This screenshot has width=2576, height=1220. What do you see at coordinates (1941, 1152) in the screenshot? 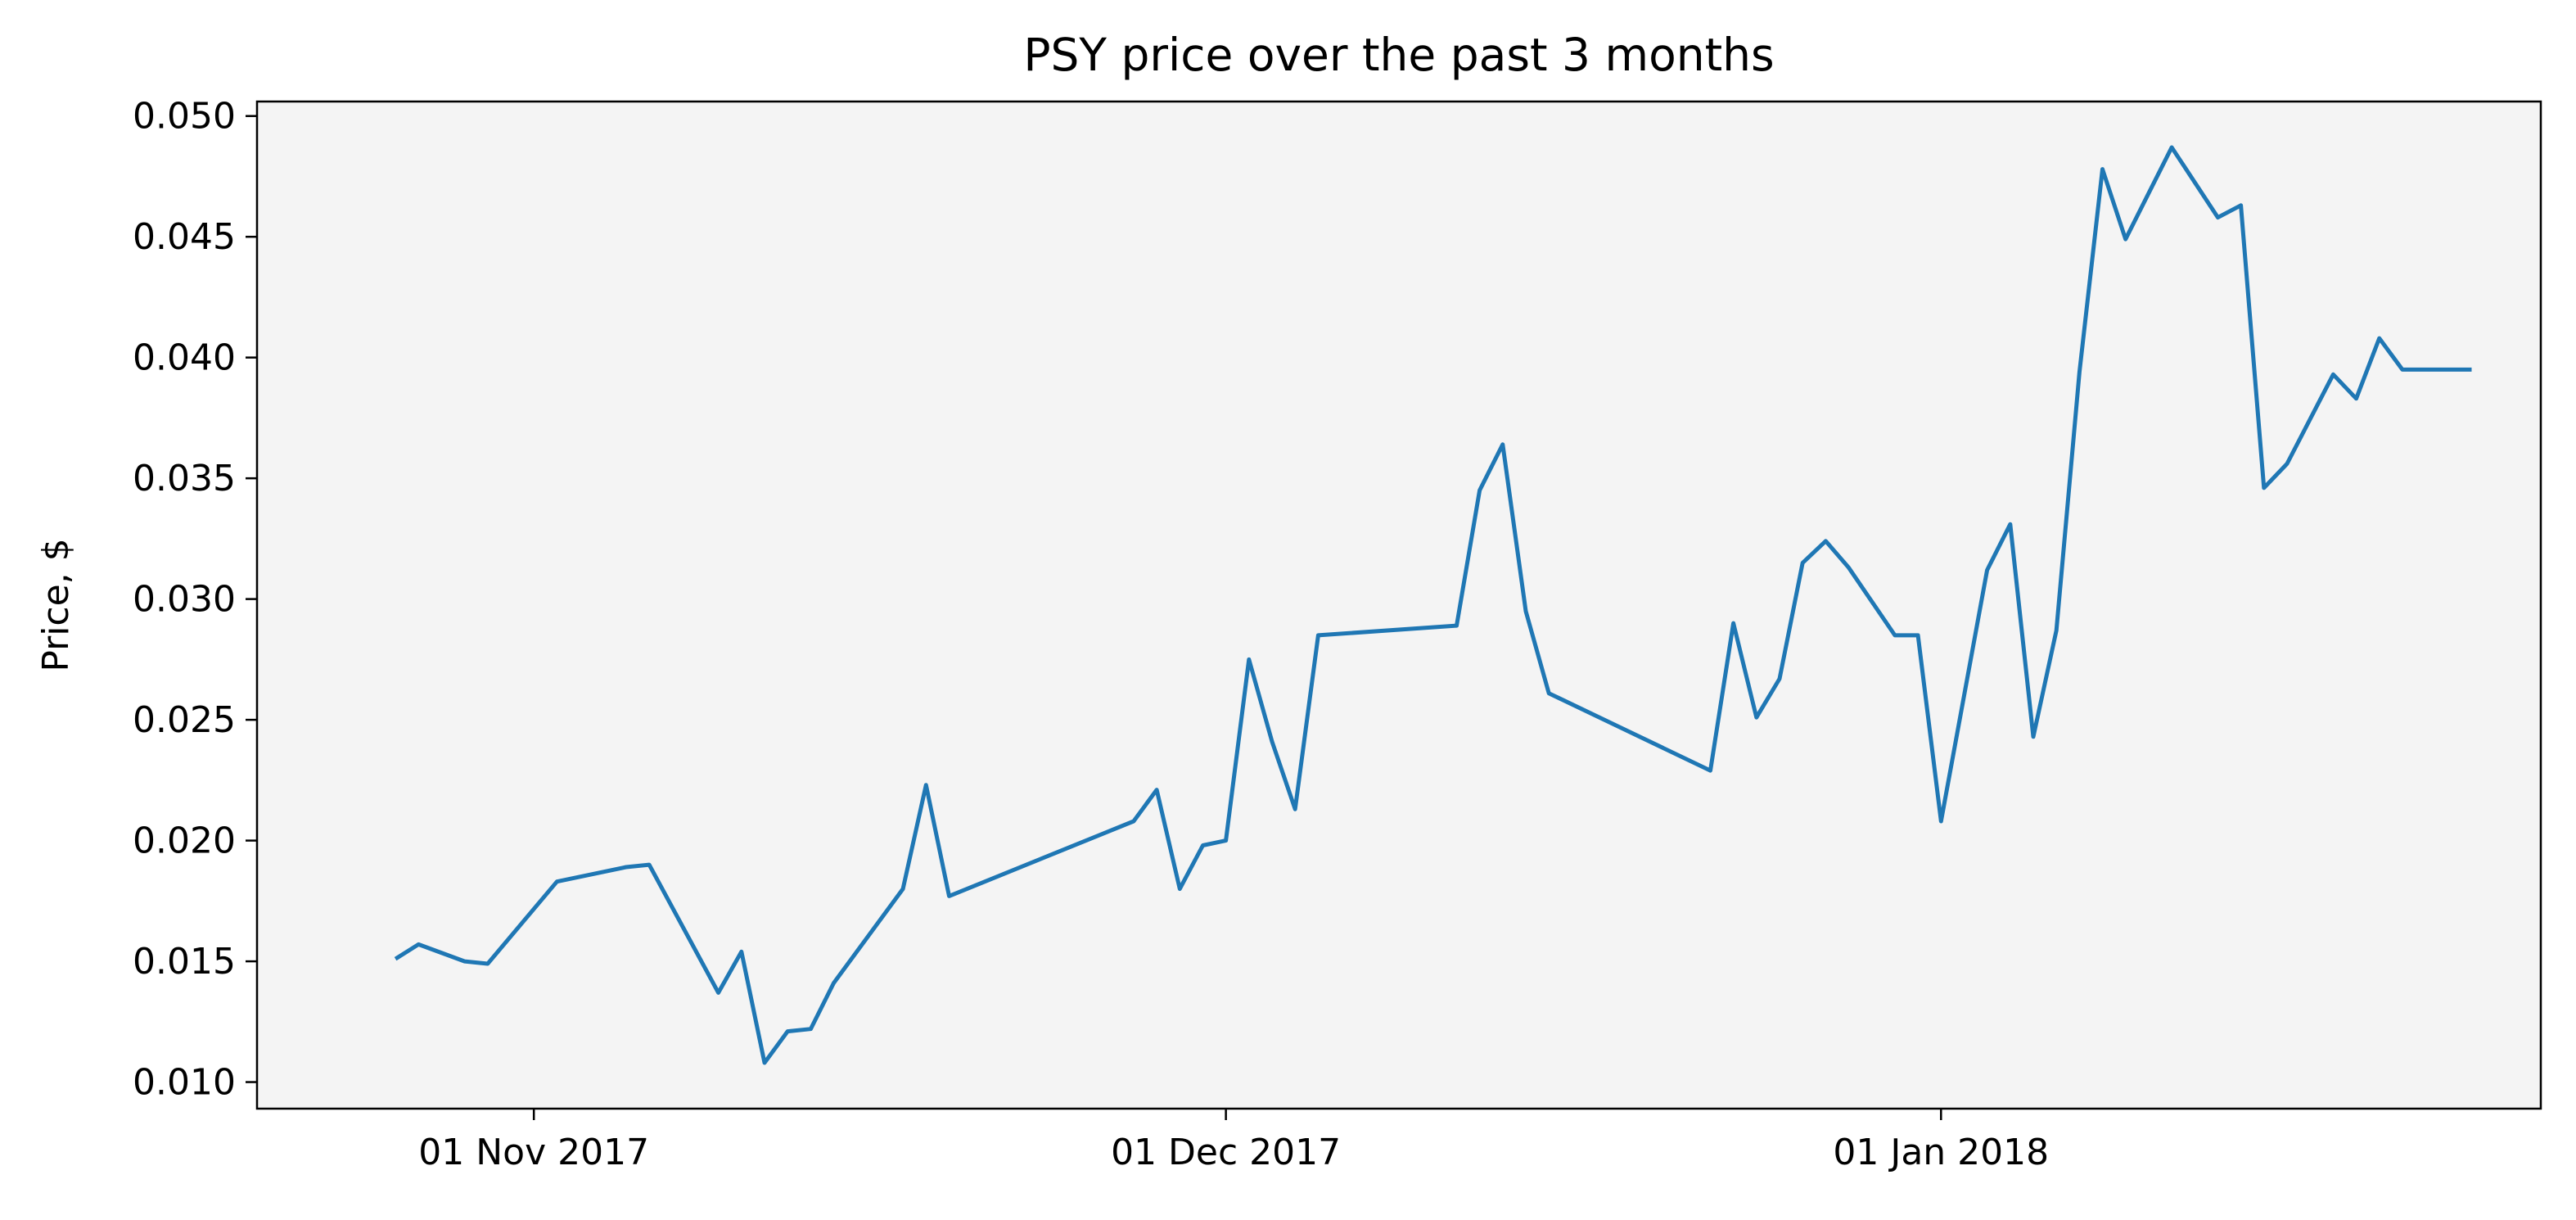
I see `x-tick-label-2: 01 Jan 2018` at bounding box center [1941, 1152].